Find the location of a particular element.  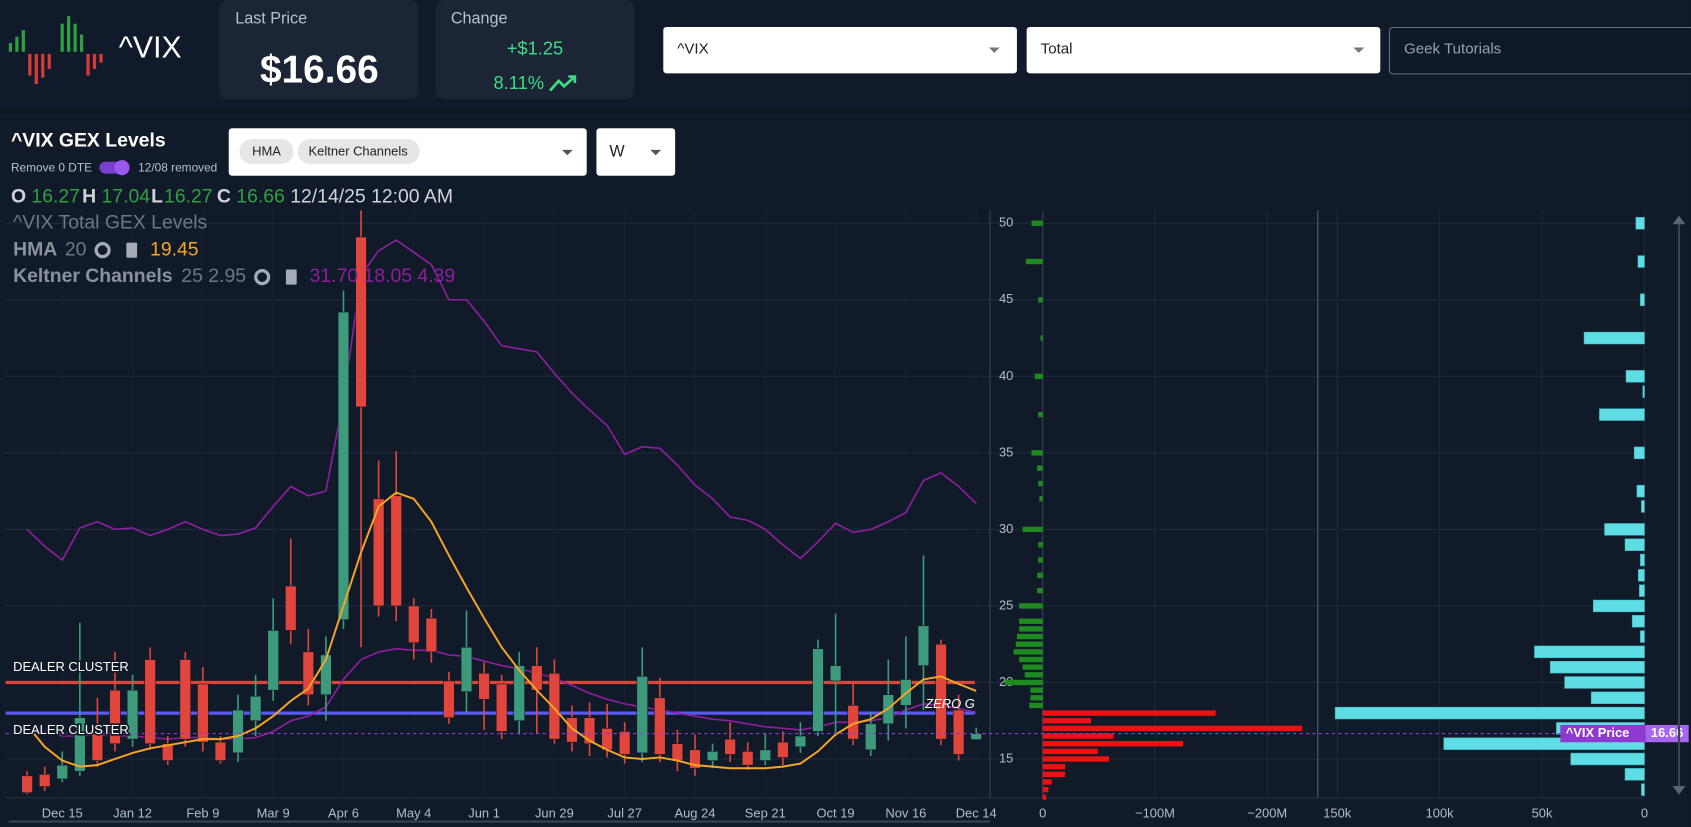

y-tick-label: 45 is located at coordinates (1006, 298).